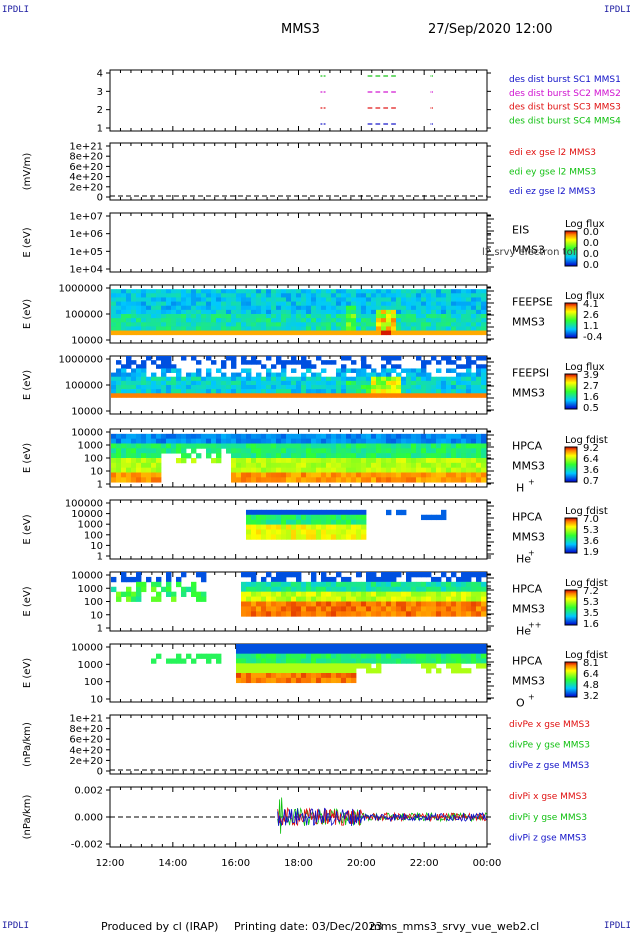 The width and height of the screenshot is (630, 934). I want to click on burst-legend-1: des dist burst SC2 MMS2, so click(565, 94).